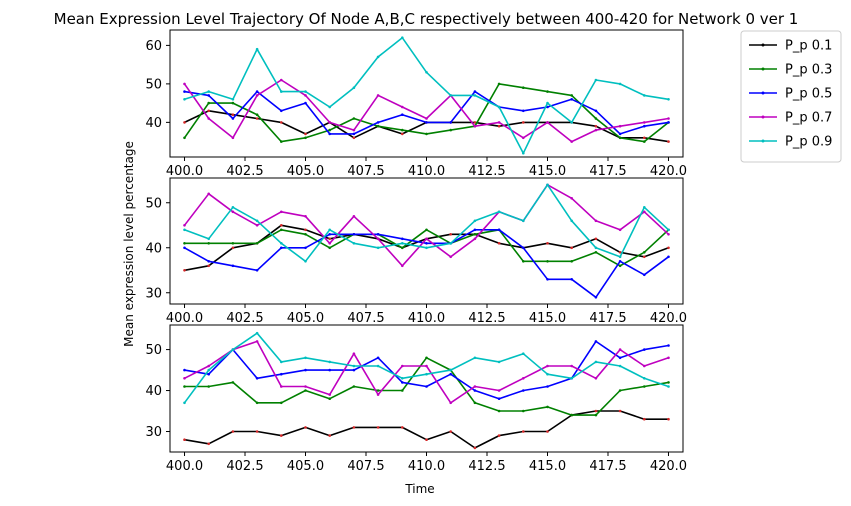 Image resolution: width=851 pixels, height=506 pixels. What do you see at coordinates (305, 466) in the screenshot?
I see `x-tick-label-C-2: 405.0` at bounding box center [305, 466].